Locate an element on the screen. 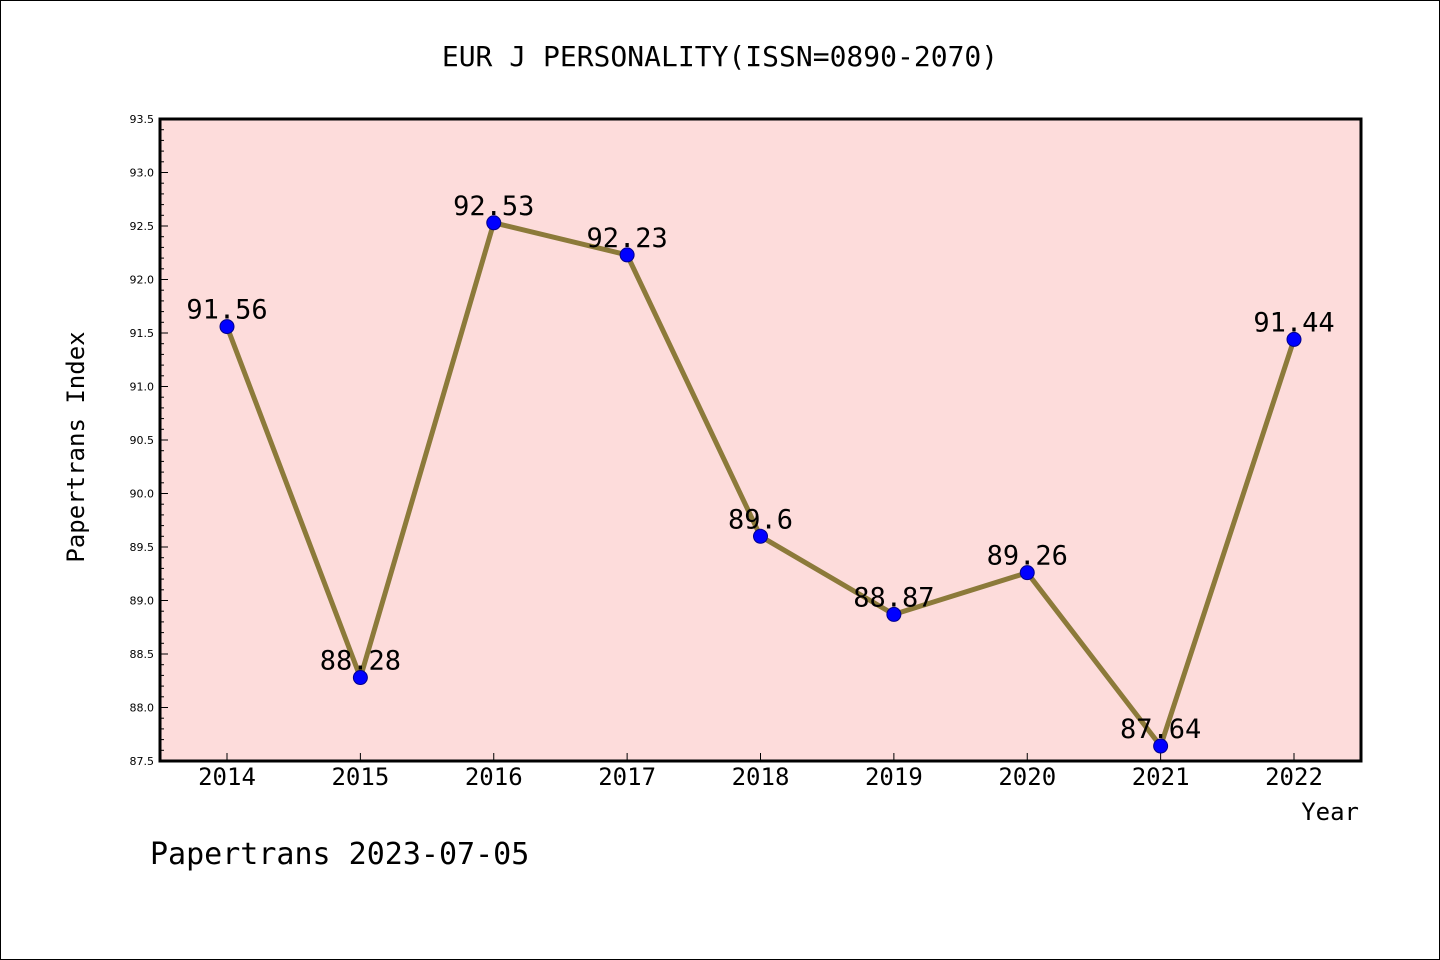 This screenshot has width=1440, height=960. x-axis: 2014 2015 2016 2017 2018 2019 2020 2021 2022 is located at coordinates (760, 772).